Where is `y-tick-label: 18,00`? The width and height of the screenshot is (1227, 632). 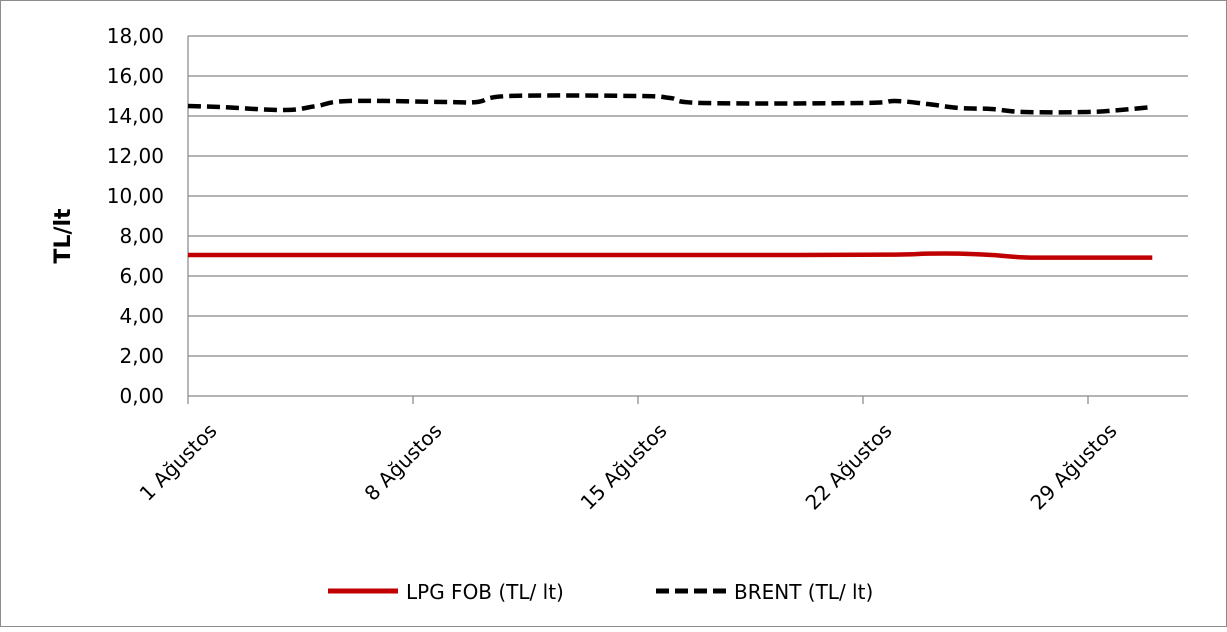 y-tick-label: 18,00 is located at coordinates (135, 36).